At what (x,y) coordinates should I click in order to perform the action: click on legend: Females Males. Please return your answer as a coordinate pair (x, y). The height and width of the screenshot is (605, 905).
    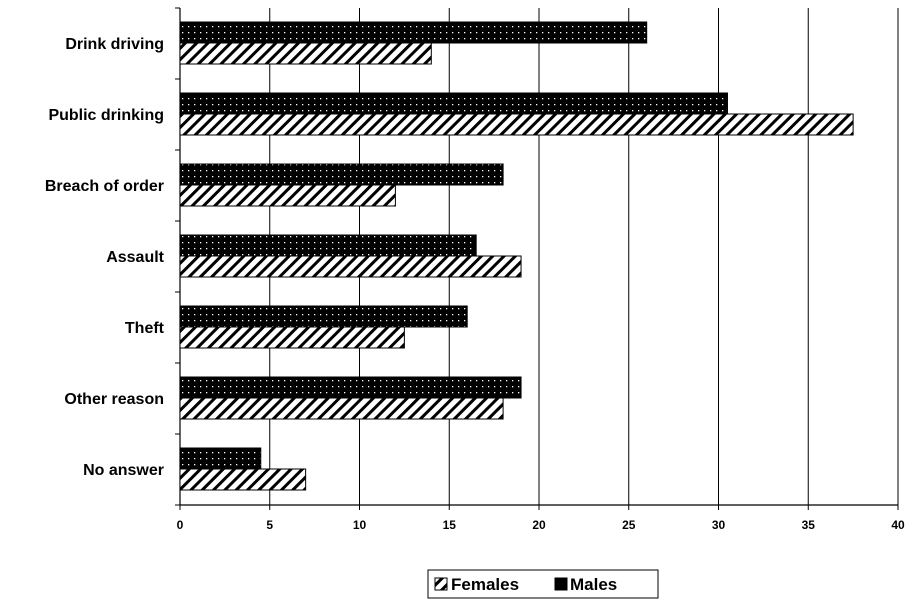
    Looking at the image, I should click on (543, 584).